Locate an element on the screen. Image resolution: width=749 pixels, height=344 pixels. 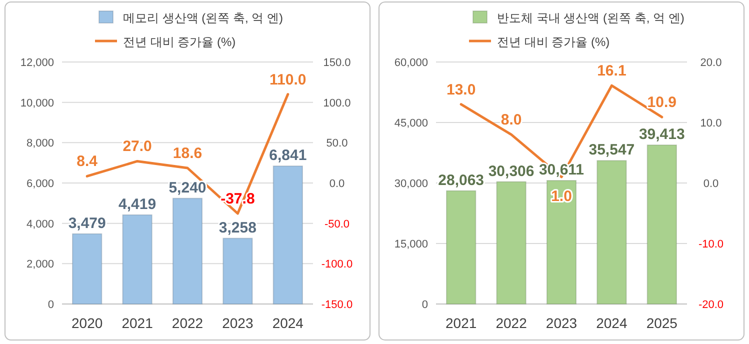
y-tick-label: 15,000 is located at coordinates (411, 244).